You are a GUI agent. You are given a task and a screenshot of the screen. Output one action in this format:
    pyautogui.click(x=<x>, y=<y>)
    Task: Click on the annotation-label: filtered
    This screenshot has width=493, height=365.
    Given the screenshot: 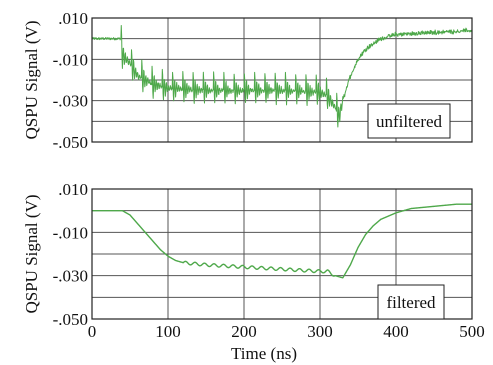 What is the action you would take?
    pyautogui.click(x=411, y=302)
    